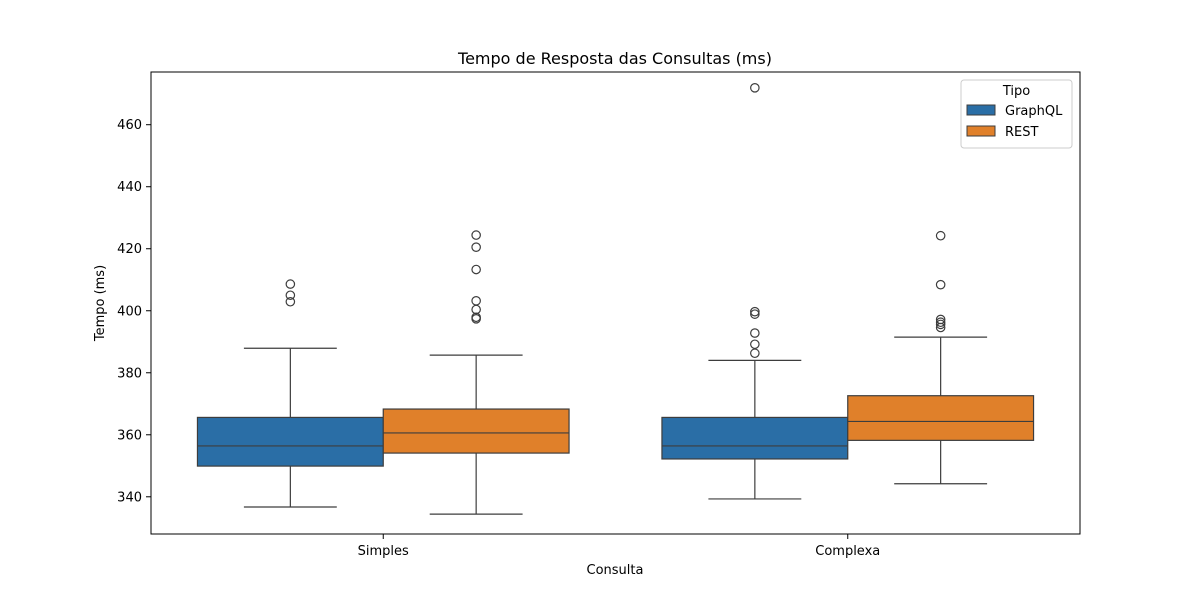  I want to click on box-graphql-complexa, so click(755, 291).